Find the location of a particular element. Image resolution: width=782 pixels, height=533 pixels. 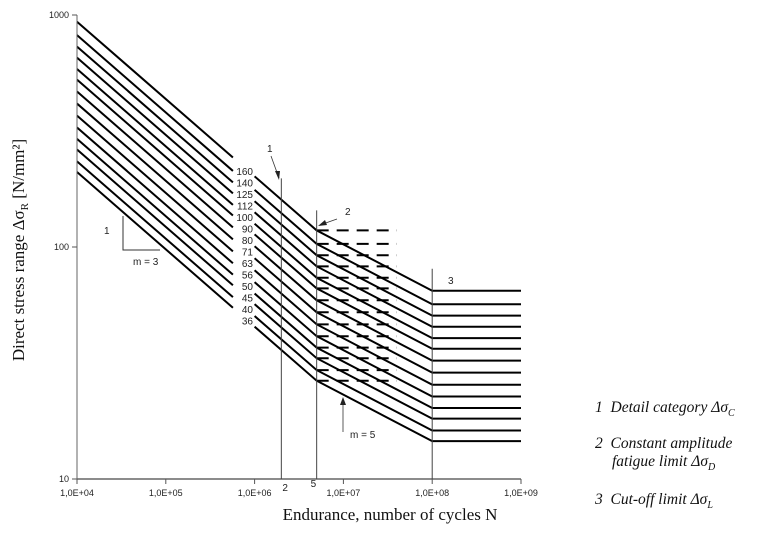

x-tick-label: 1,0E+05 is located at coordinates (166, 493).